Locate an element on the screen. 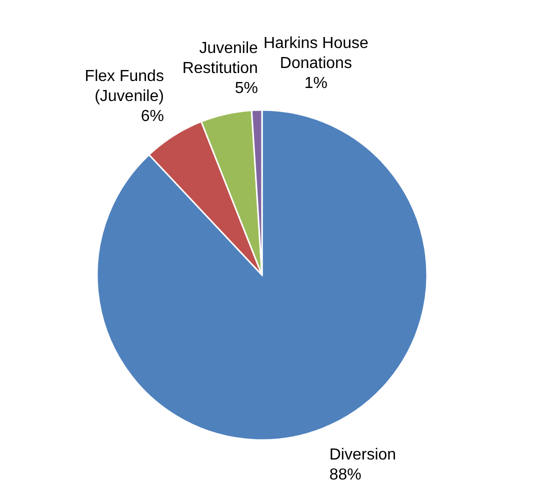 The image size is (551, 498). slice-label: Diversion is located at coordinates (362, 455).